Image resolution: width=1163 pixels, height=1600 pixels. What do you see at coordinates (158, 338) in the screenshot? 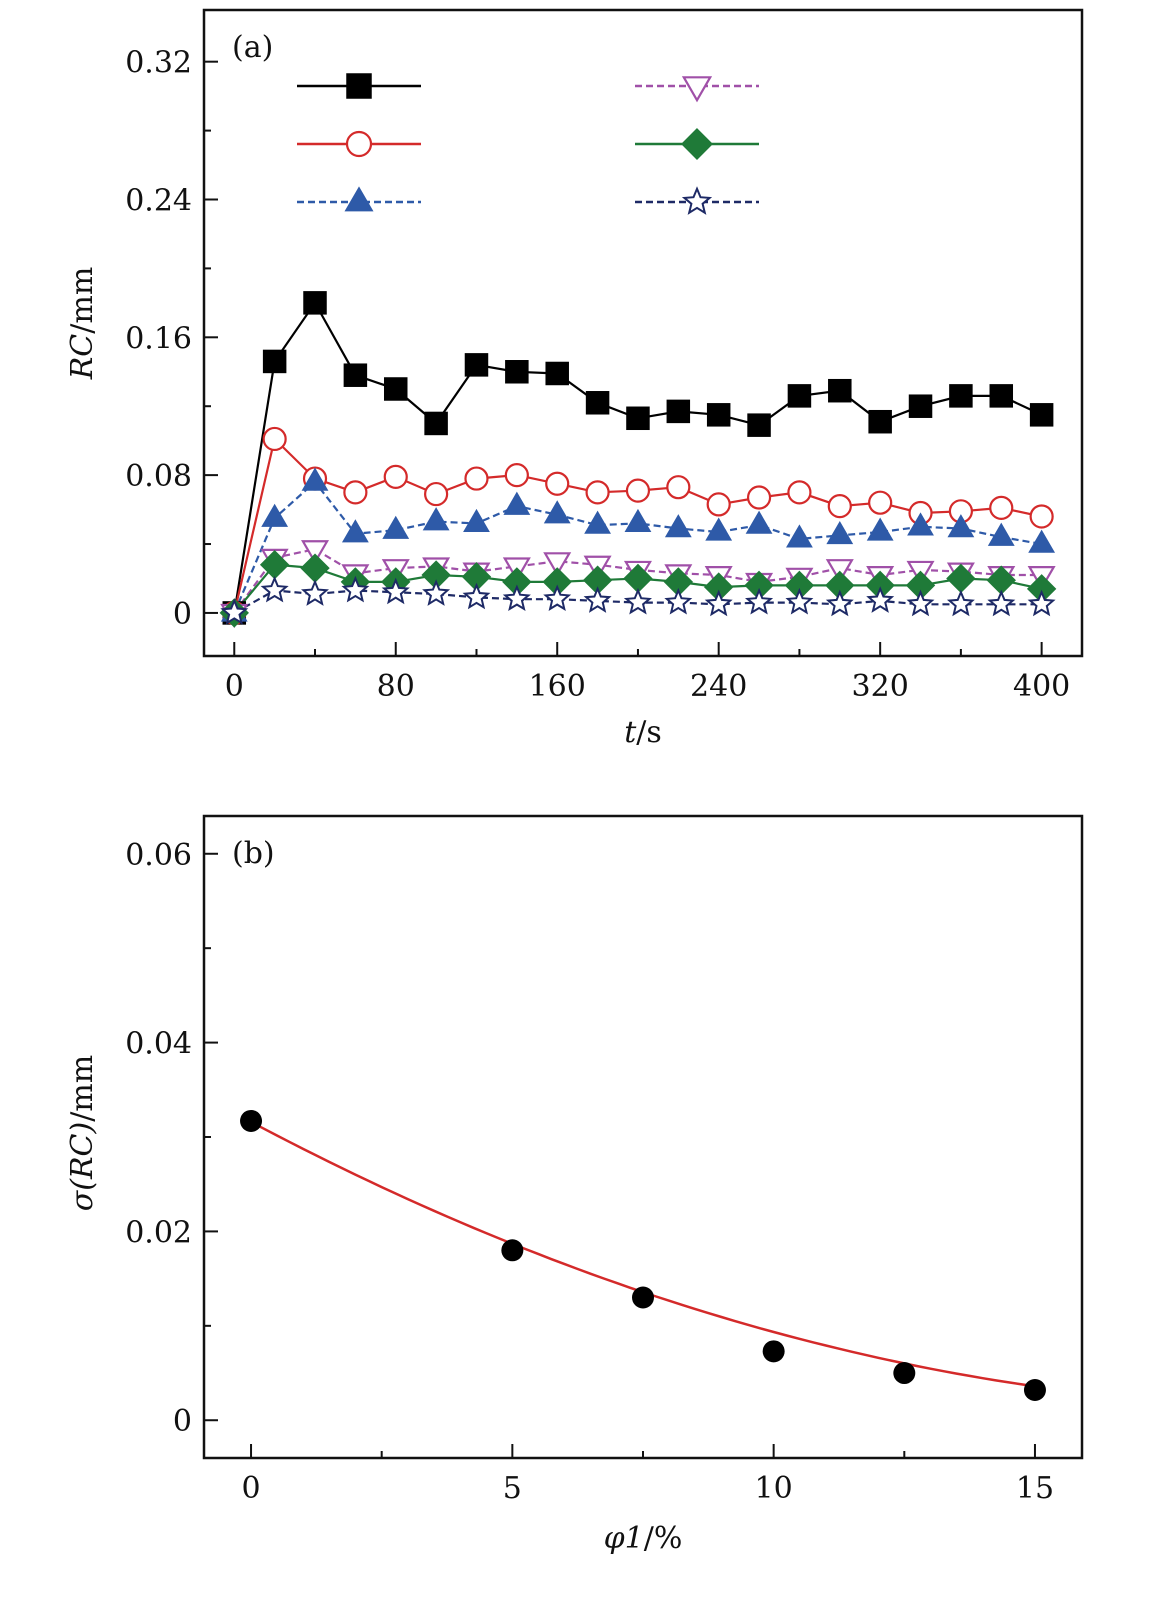
I see `y-tick-label: 0.16` at bounding box center [158, 338].